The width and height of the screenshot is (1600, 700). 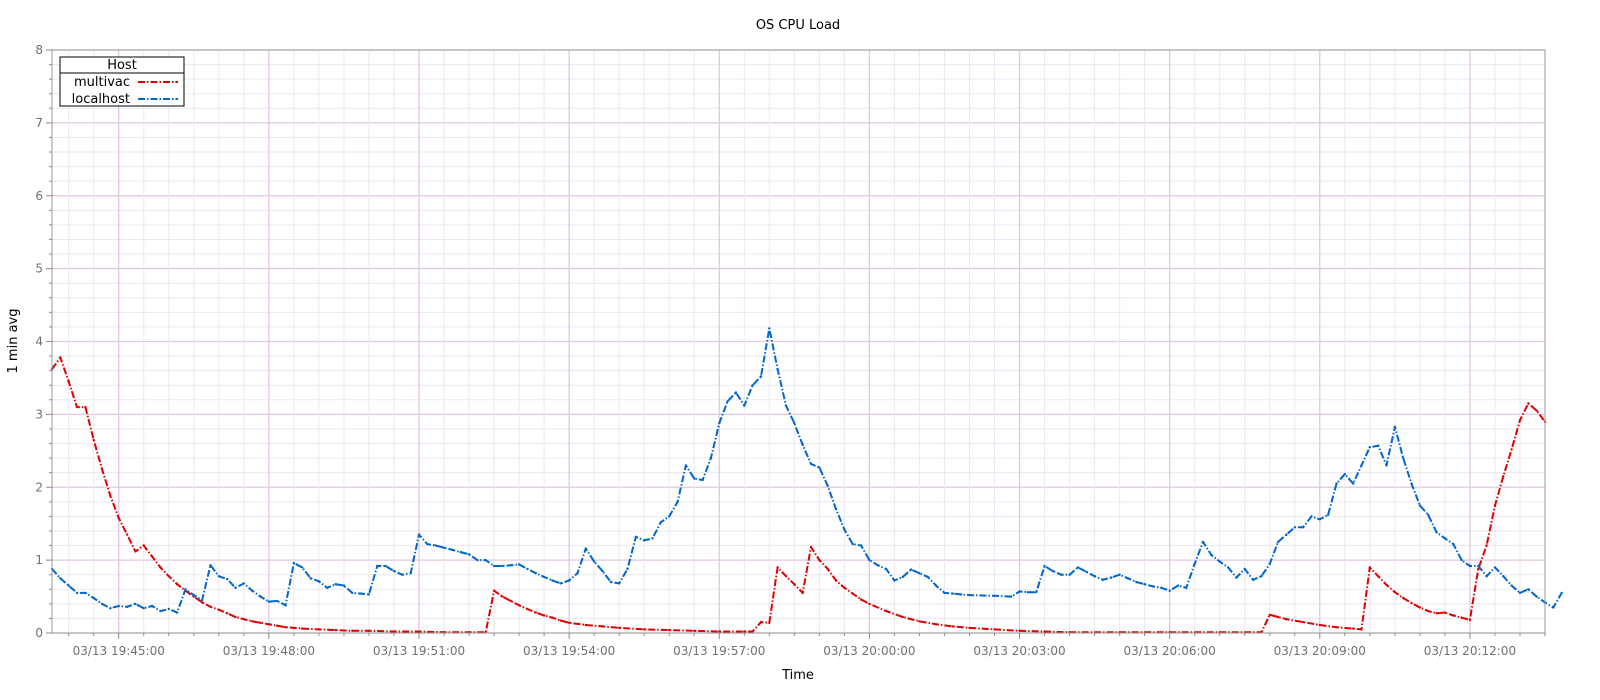 I want to click on x-axis-title: Time, so click(x=797, y=675).